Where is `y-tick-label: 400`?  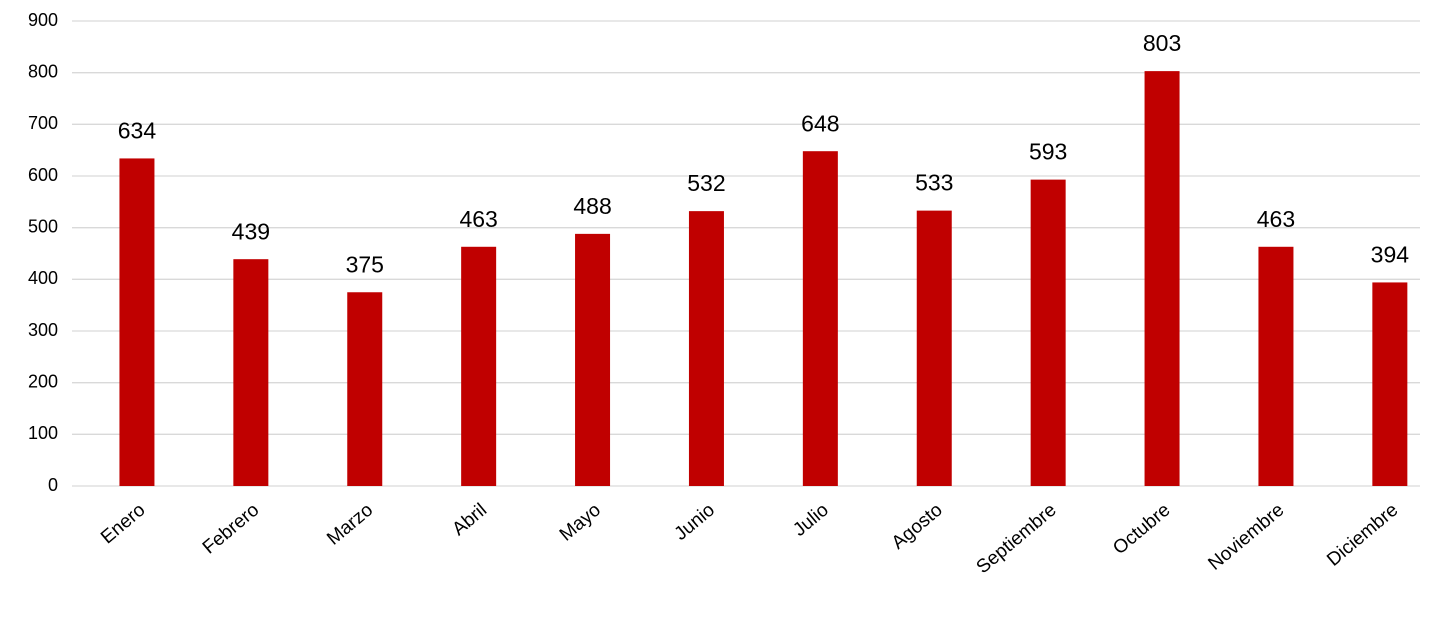
y-tick-label: 400 is located at coordinates (43, 278).